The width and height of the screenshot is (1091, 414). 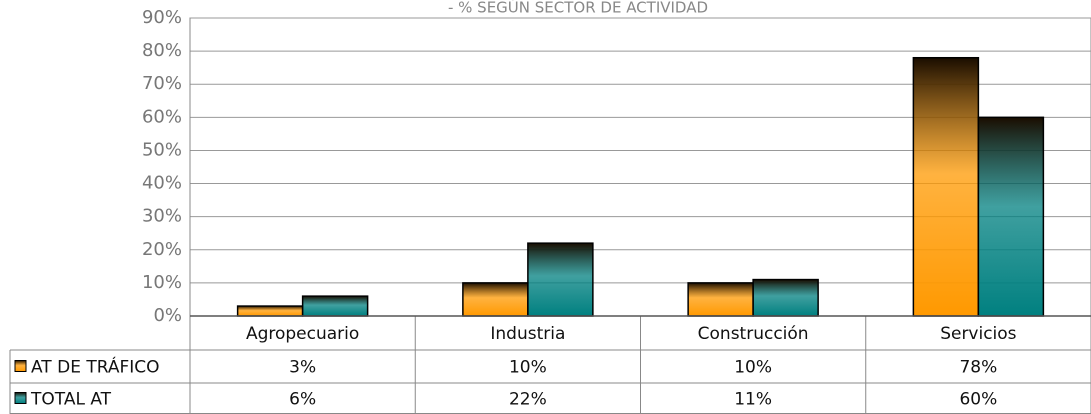 What do you see at coordinates (162, 216) in the screenshot?
I see `y-tick-label: 30%` at bounding box center [162, 216].